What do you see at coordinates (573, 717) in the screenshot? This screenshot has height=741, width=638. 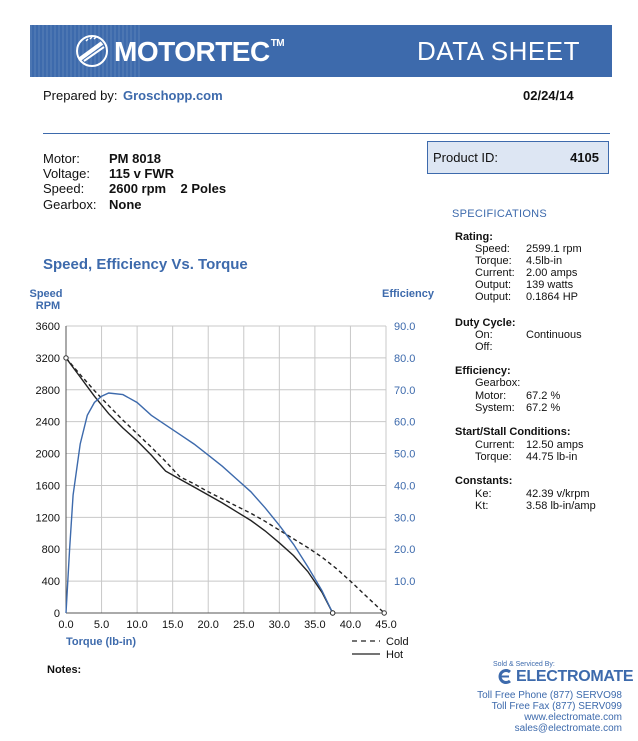 I see `contact-website: www.electromate.com` at bounding box center [573, 717].